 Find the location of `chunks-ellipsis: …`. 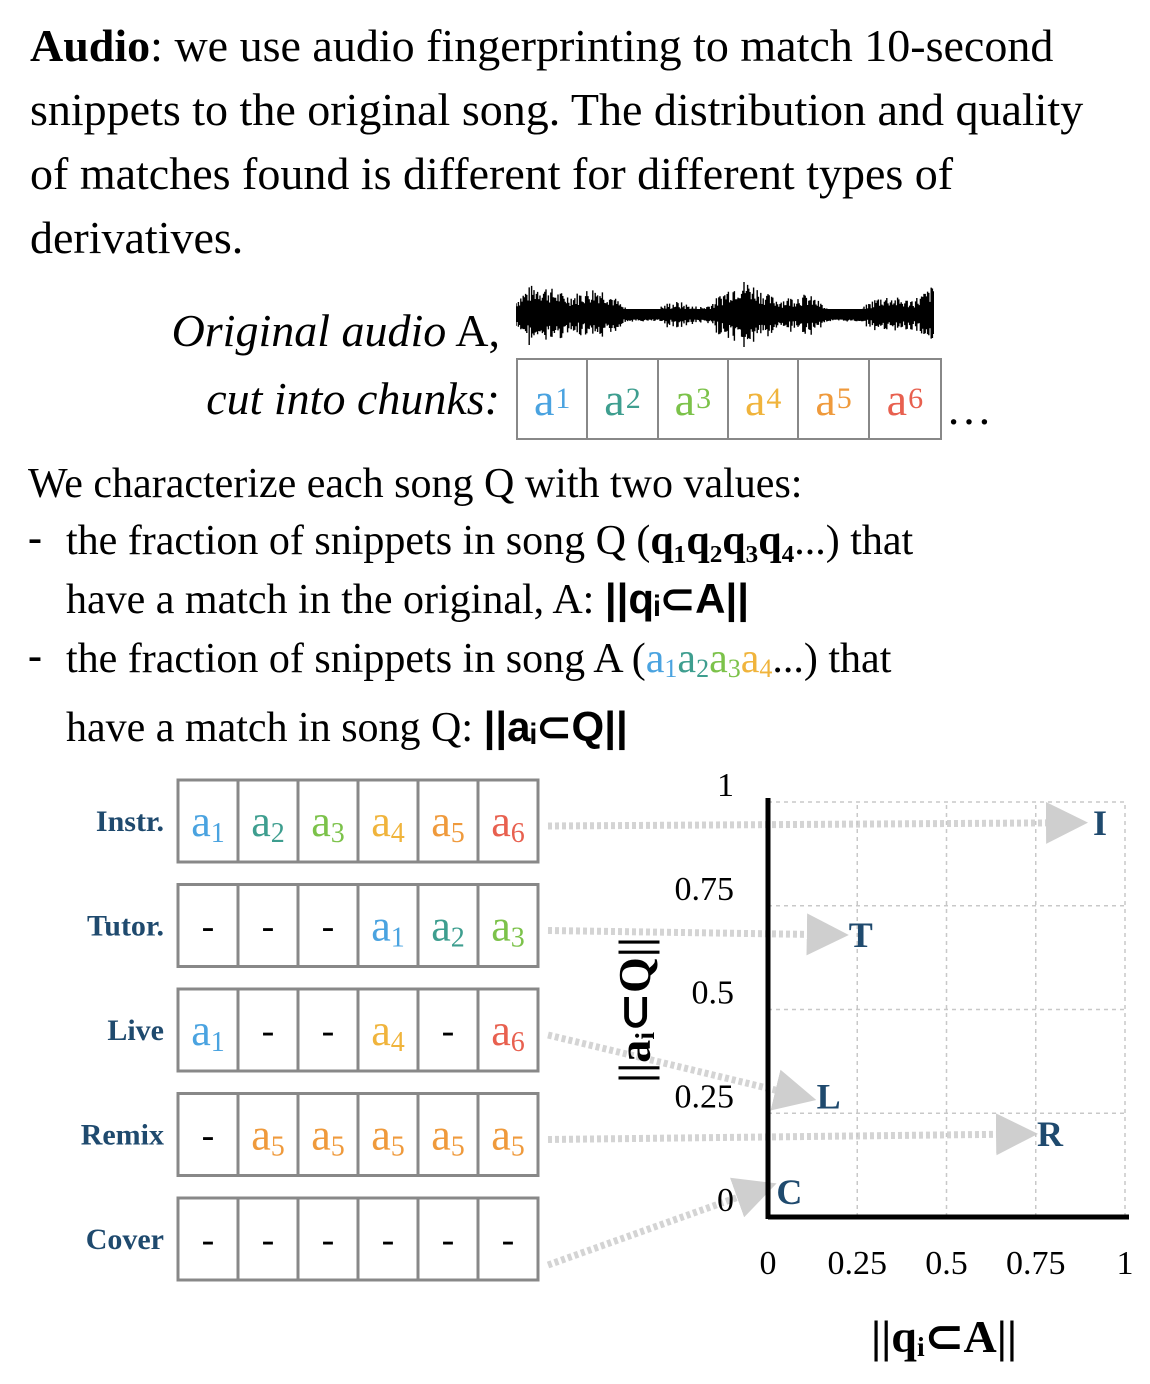

chunks-ellipsis: … is located at coordinates (969, 408).